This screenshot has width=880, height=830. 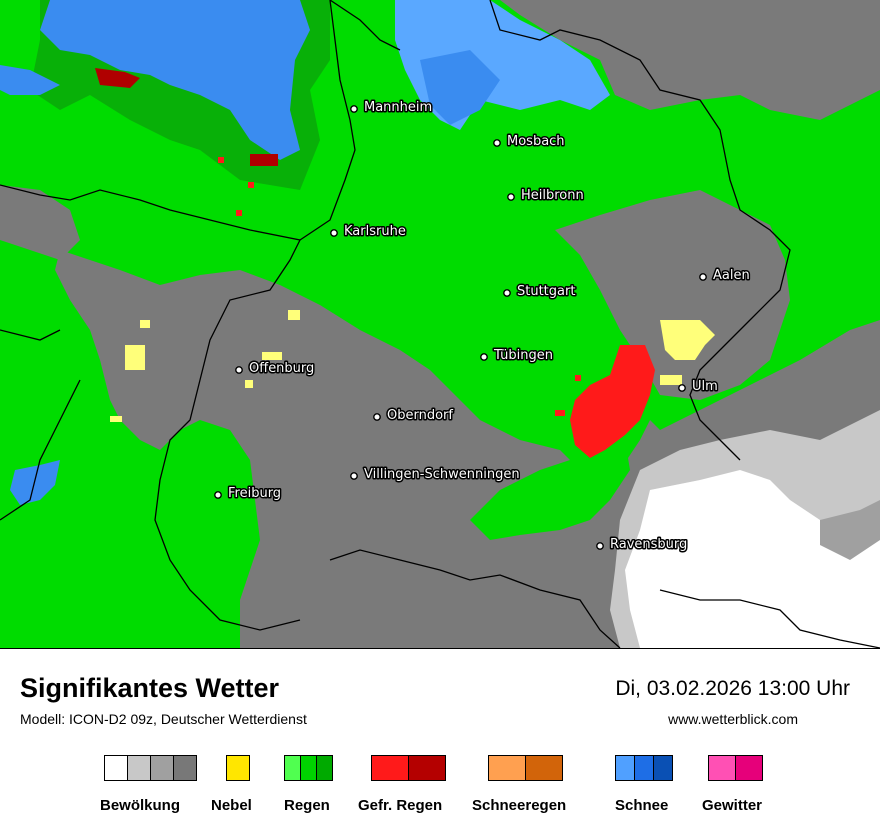 I want to click on forecast-datetime: Di, 03.02.2026 13:00 Uhr, so click(x=732, y=688).